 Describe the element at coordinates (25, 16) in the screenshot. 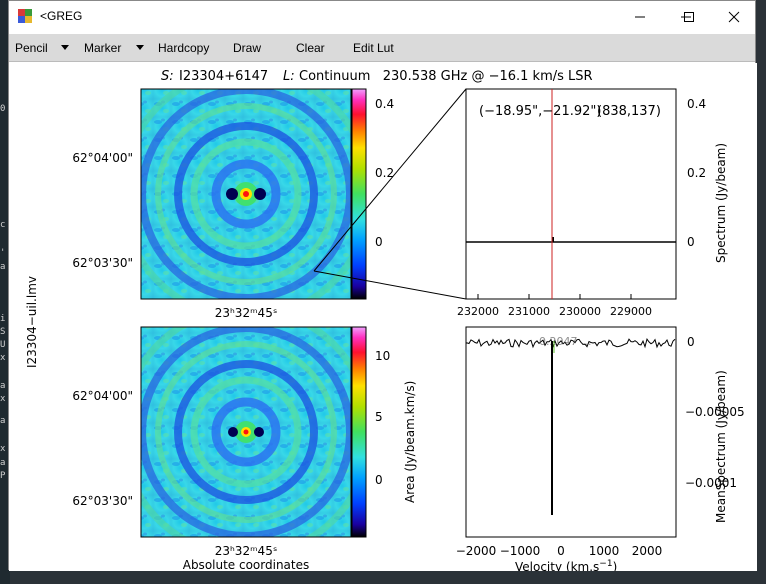

I see `app-cube-icon` at that location.